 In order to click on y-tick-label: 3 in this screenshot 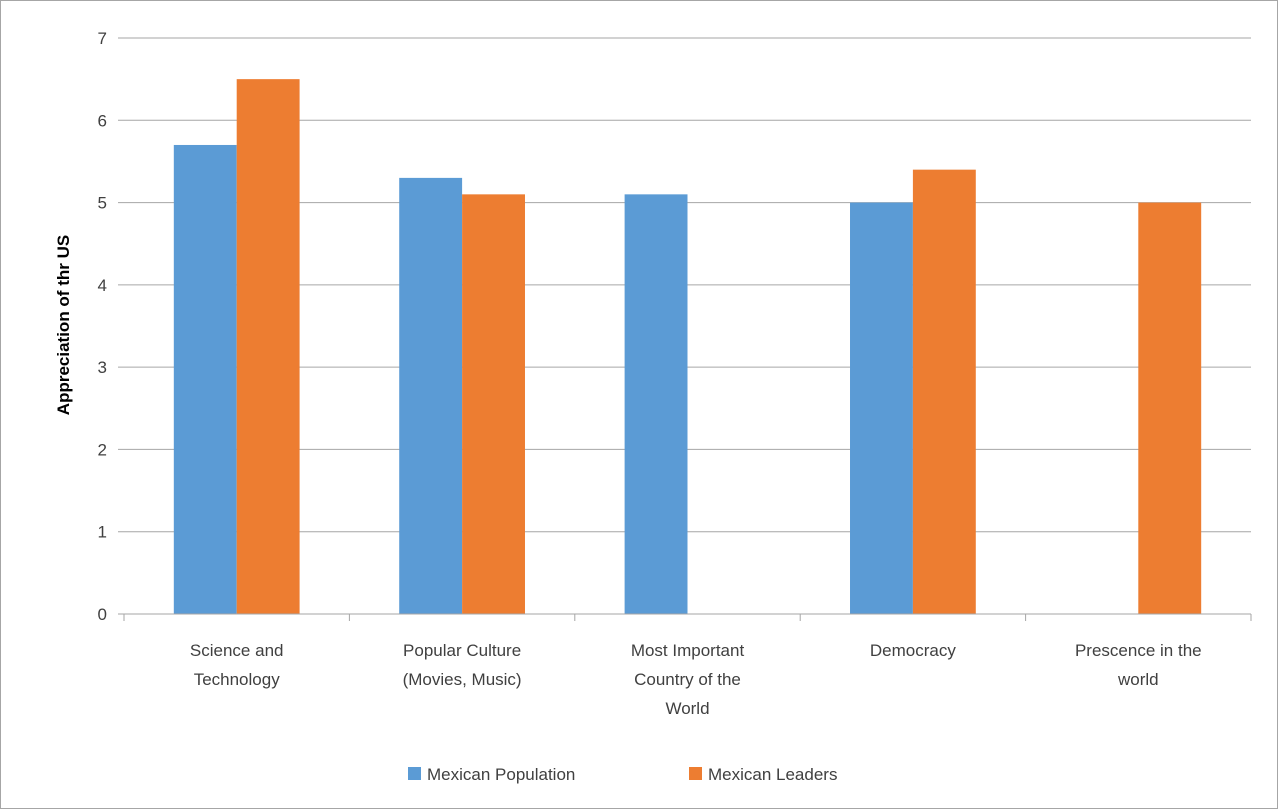, I will do `click(102, 367)`.